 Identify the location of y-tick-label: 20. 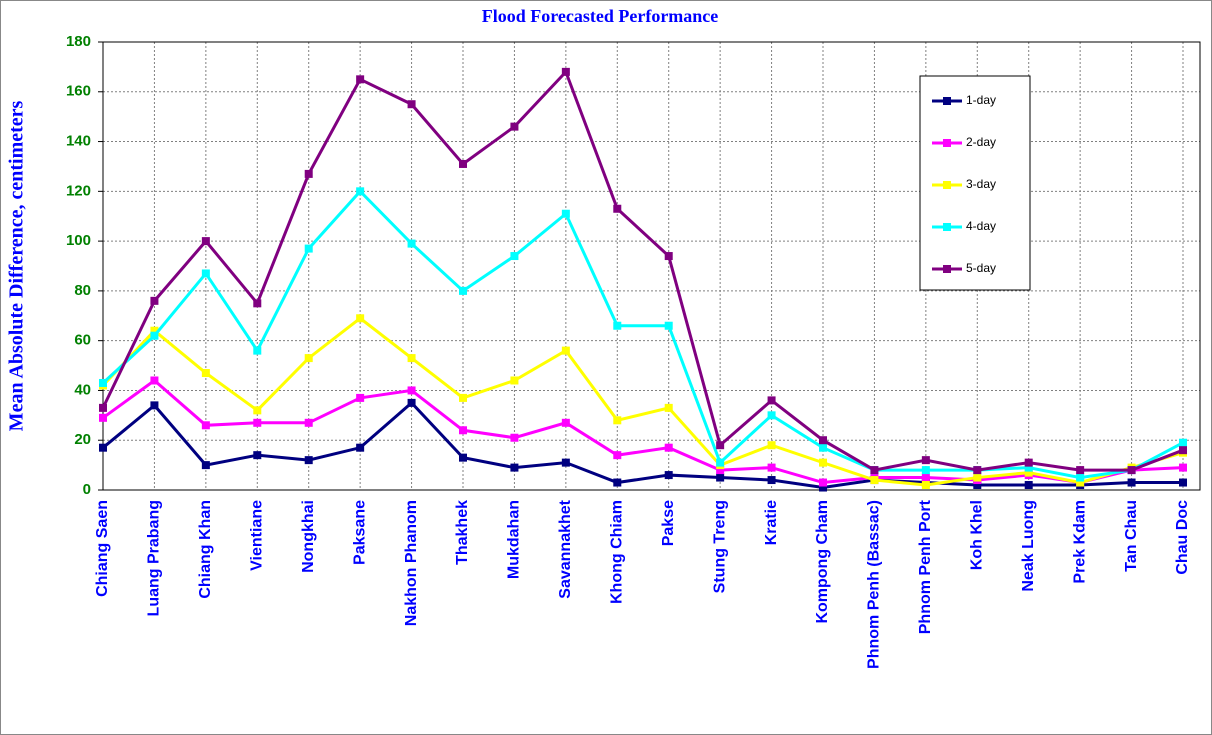
(82, 439).